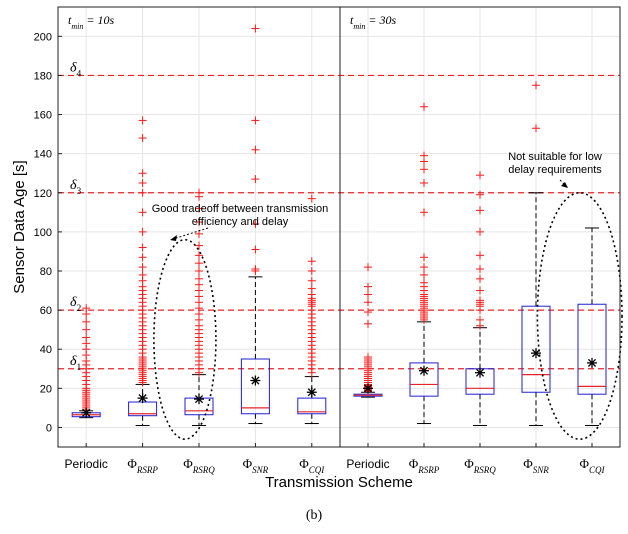 Image resolution: width=628 pixels, height=534 pixels. I want to click on x-tick-label-sub: SNR, so click(541, 470).